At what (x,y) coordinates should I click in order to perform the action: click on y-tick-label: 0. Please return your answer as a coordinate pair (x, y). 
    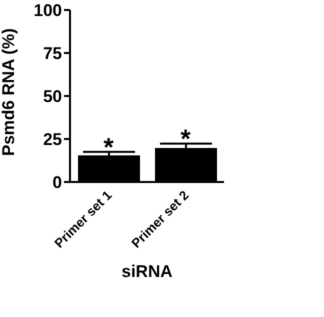
    Looking at the image, I should click on (57, 182).